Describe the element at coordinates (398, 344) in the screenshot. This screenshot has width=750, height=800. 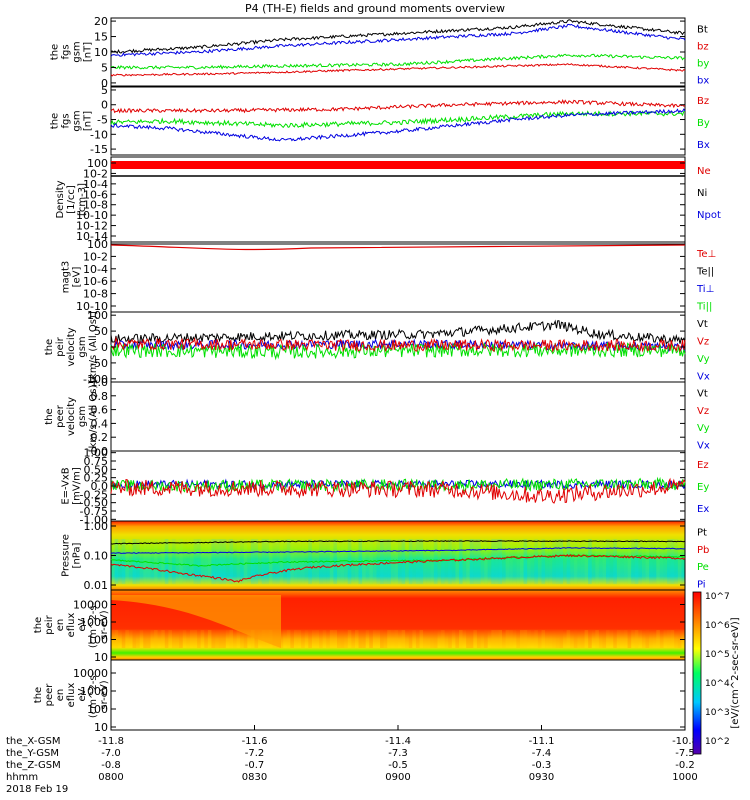
I see `trace-Vz` at that location.